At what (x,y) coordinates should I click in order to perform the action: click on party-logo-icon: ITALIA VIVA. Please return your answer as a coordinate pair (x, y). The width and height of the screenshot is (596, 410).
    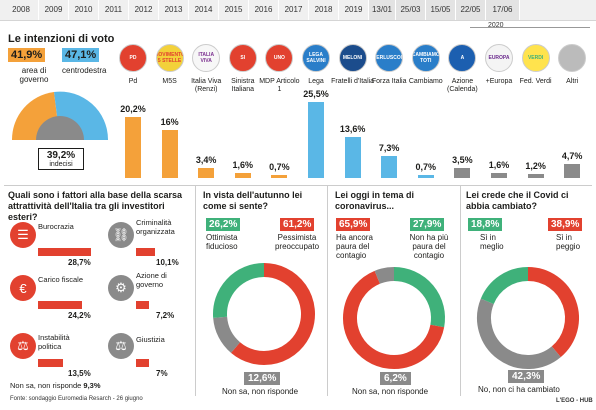
    Looking at the image, I should click on (206, 58).